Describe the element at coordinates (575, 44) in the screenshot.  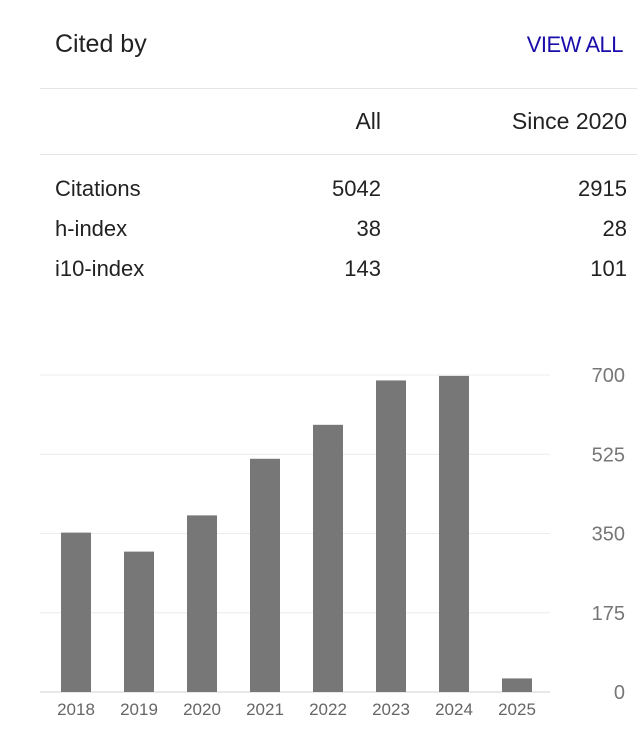
I see `view-all-link: VIEW ALL` at that location.